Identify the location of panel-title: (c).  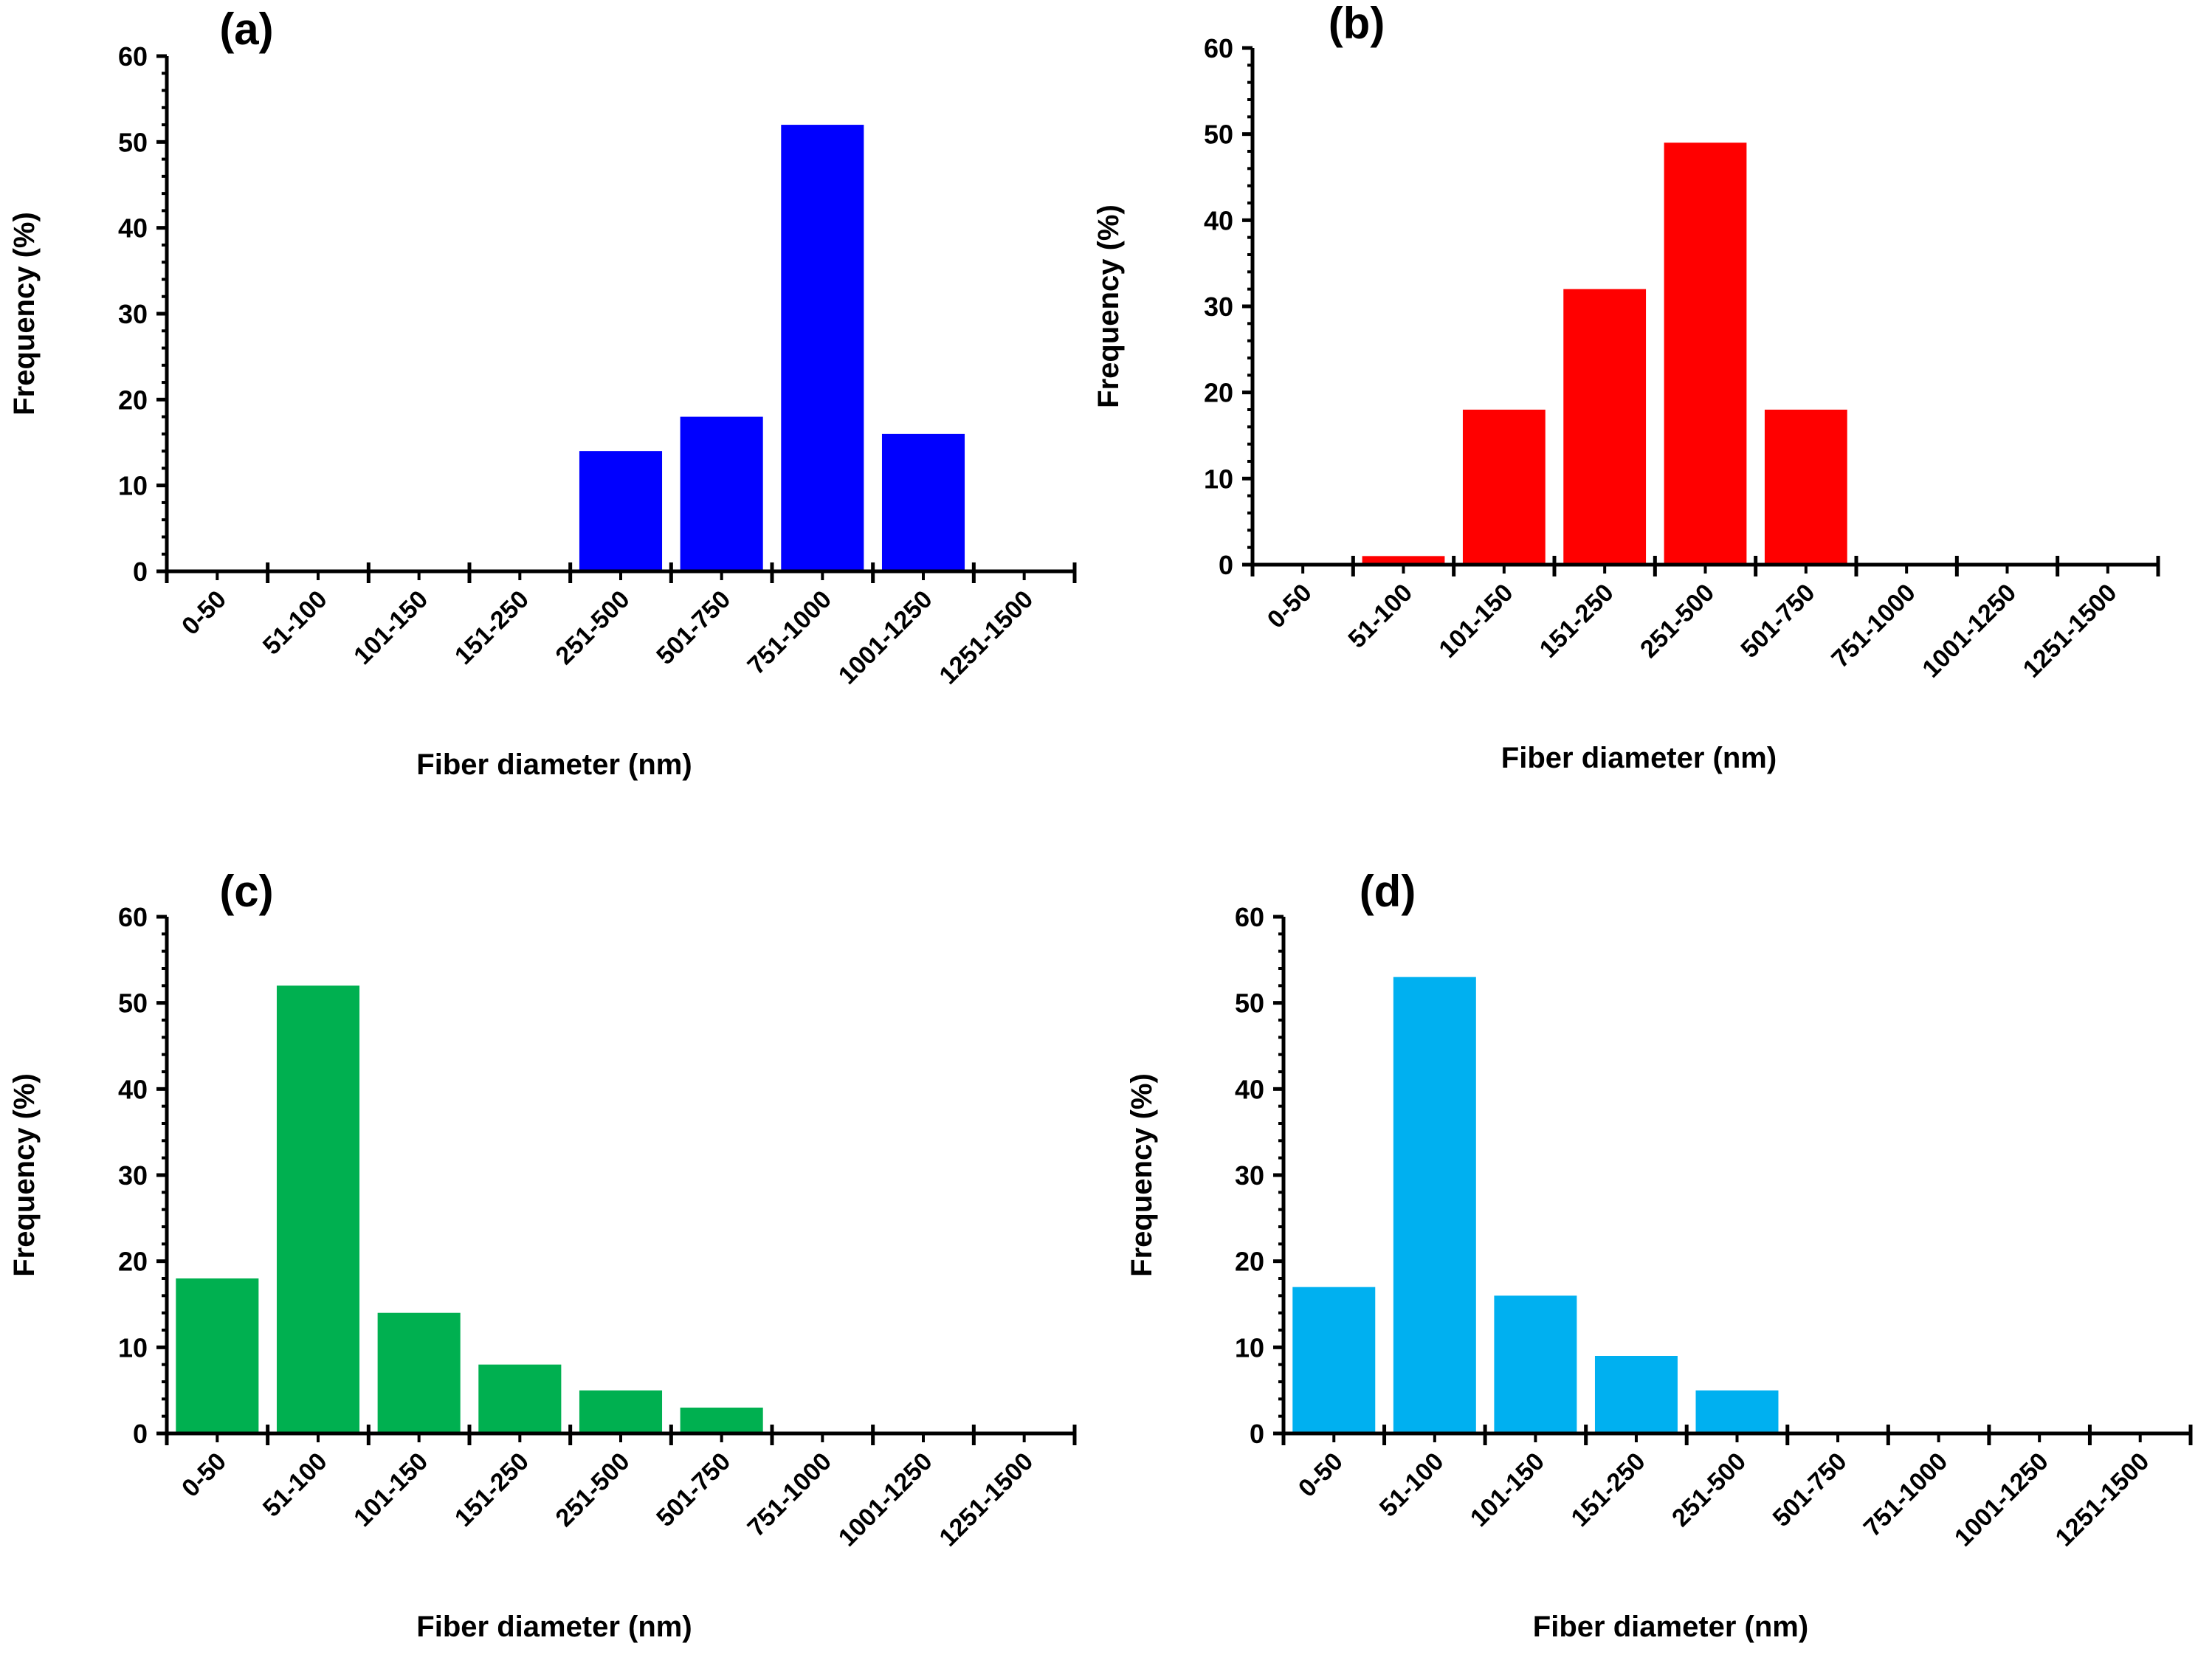
(246, 891).